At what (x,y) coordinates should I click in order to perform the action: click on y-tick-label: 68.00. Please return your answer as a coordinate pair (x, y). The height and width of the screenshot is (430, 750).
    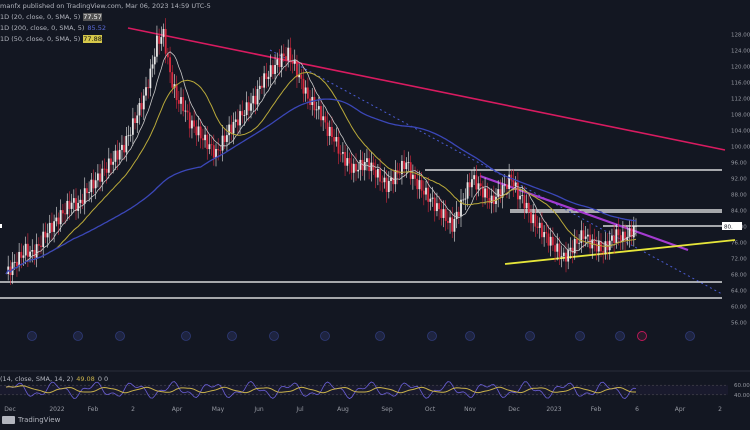
    Looking at the image, I should click on (739, 276).